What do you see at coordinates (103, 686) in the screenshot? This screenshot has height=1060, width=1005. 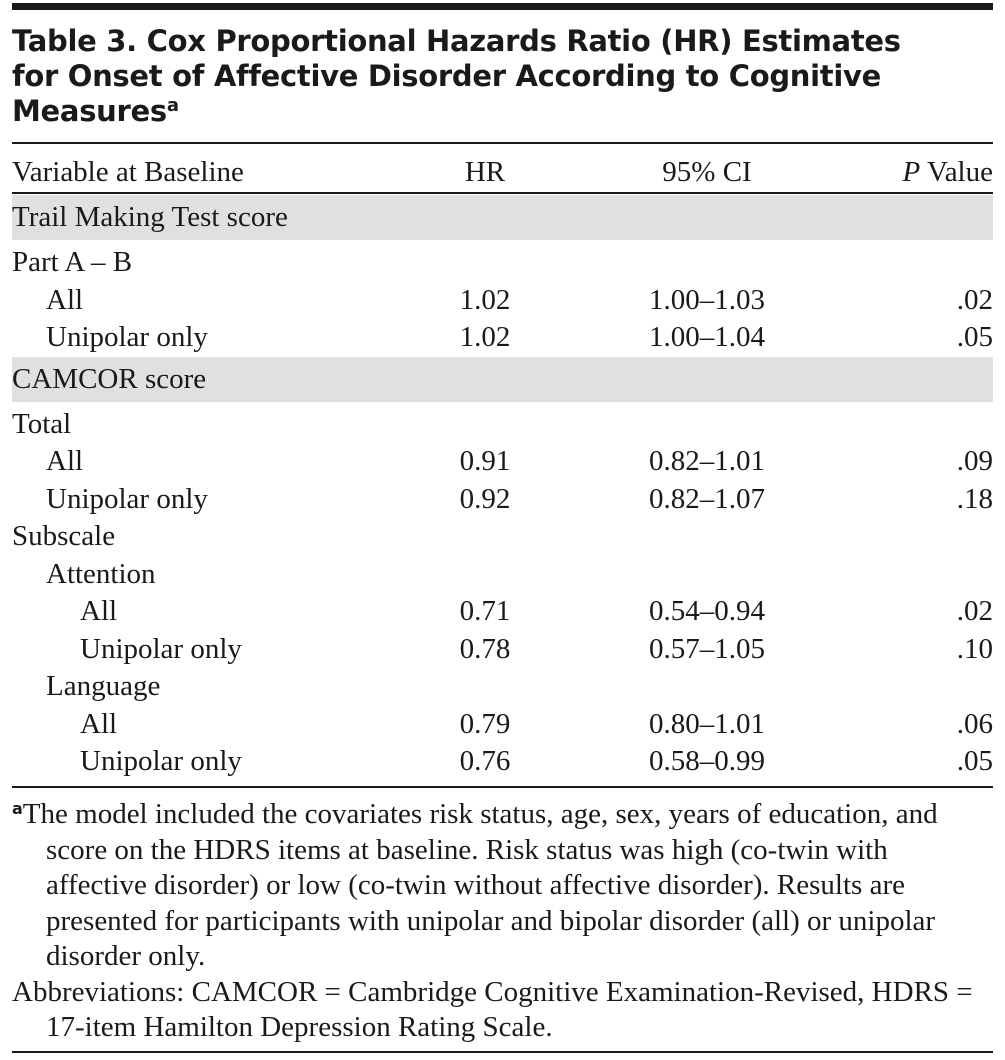 I see `row-label: Language` at bounding box center [103, 686].